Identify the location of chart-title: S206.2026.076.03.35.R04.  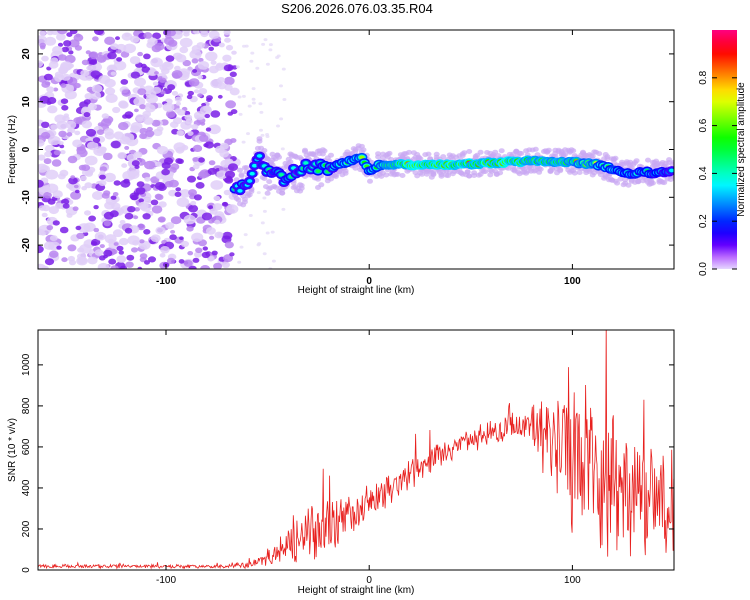
(357, 8).